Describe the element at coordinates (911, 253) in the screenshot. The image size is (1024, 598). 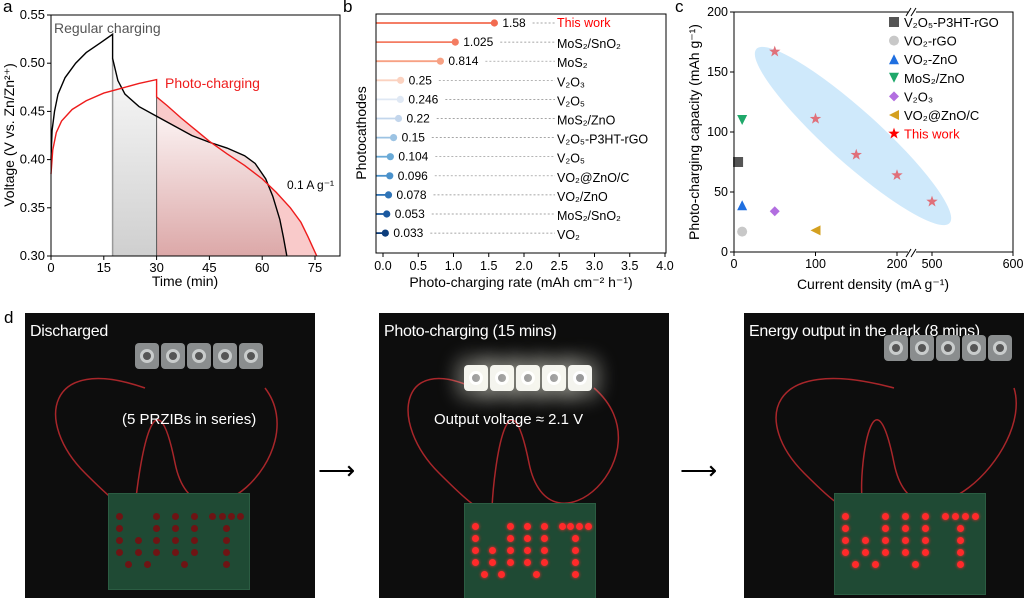
I see `axis-break-mark` at that location.